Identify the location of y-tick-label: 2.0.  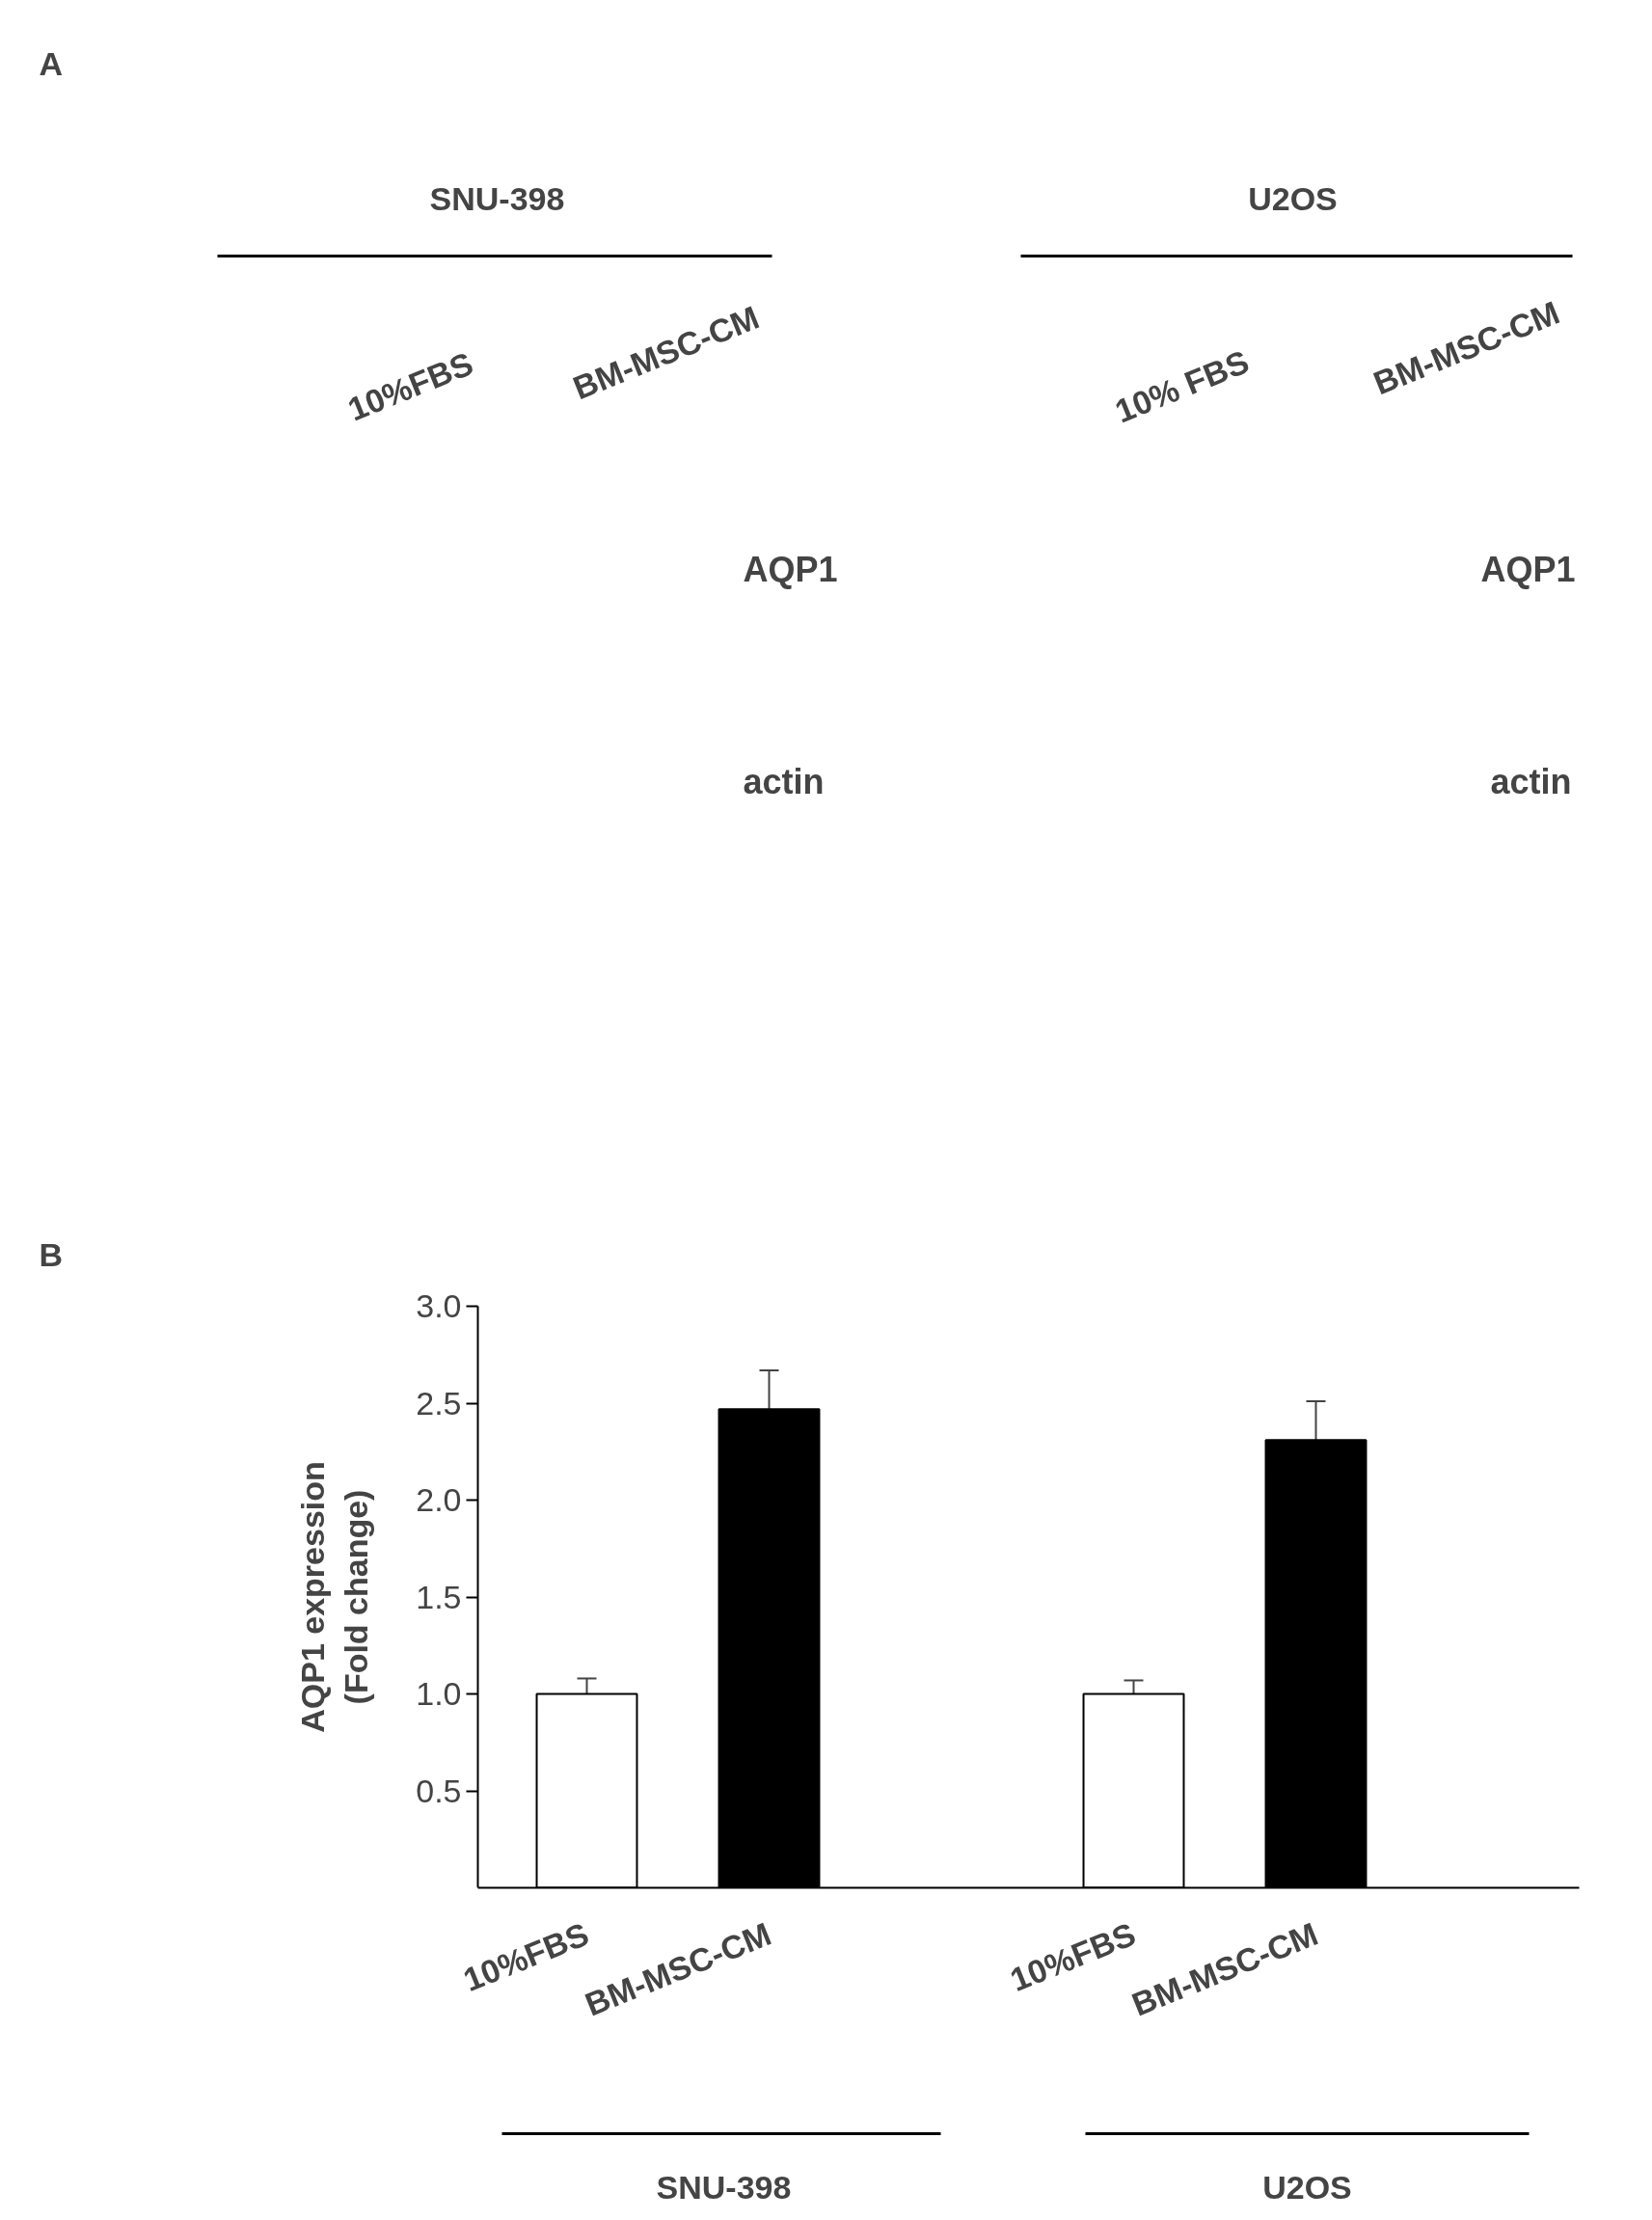
(439, 1500).